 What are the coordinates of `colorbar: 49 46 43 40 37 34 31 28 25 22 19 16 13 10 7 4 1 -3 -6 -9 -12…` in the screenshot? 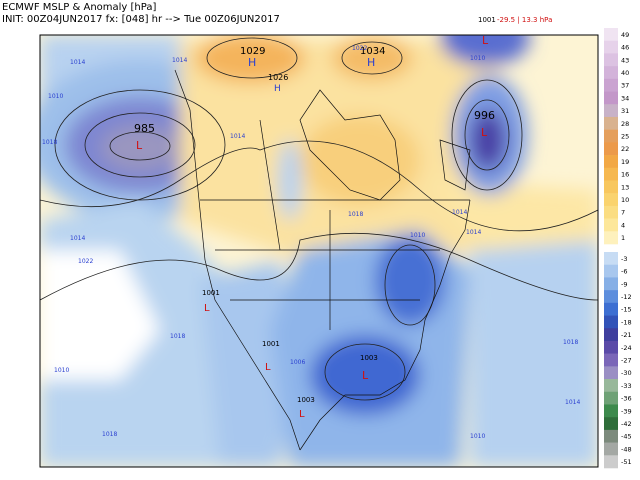 It's located at (618, 248).